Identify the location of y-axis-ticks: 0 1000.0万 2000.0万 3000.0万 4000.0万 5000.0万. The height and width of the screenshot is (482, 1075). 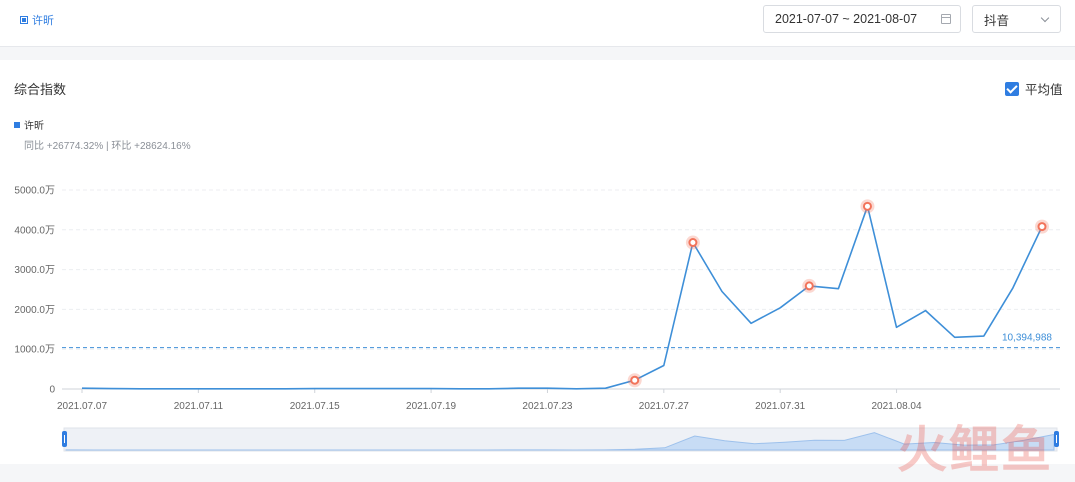
(34, 291).